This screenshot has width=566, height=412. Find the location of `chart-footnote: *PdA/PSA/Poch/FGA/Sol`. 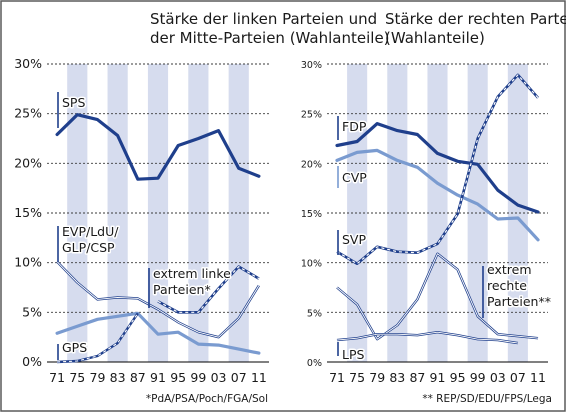

chart-footnote: *PdA/PSA/Poch/FGA/Sol is located at coordinates (207, 399).